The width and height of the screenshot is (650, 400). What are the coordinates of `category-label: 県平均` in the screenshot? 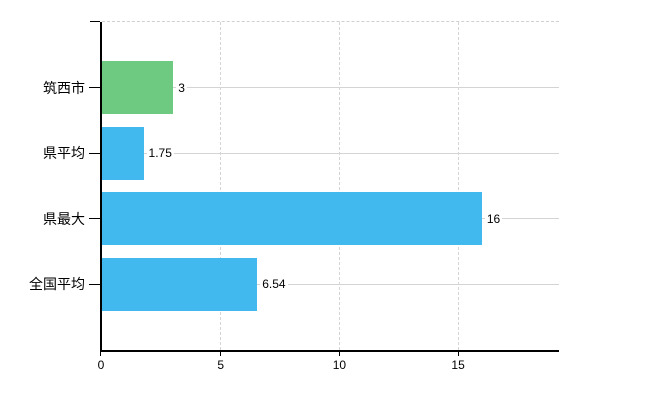 It's located at (64, 153).